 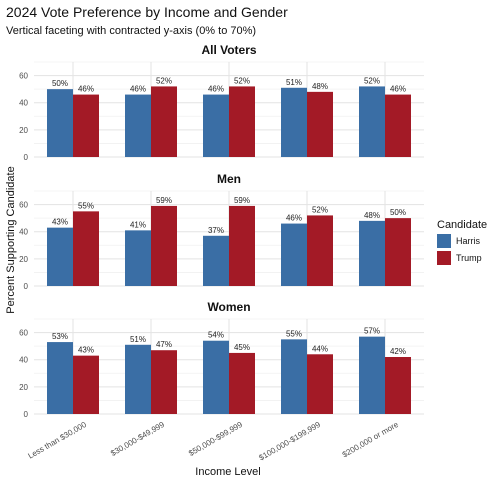 I want to click on y-axis-label: Percent Supporting Candidate, so click(x=11, y=239).